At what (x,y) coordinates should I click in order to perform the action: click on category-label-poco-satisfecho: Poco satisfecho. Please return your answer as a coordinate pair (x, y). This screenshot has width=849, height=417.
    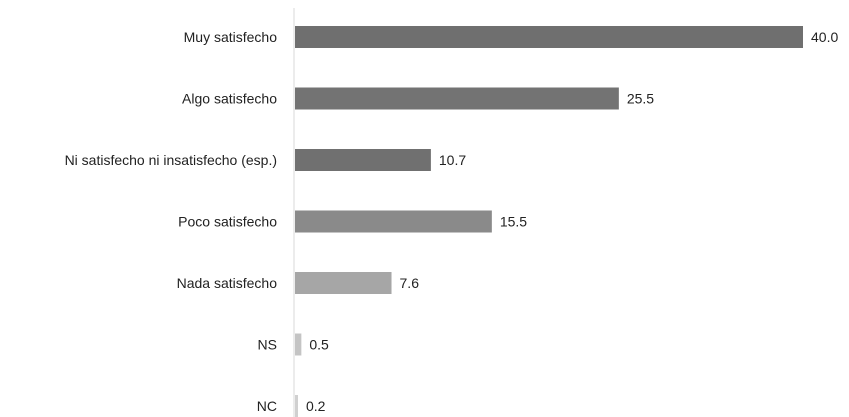
    Looking at the image, I should click on (227, 222).